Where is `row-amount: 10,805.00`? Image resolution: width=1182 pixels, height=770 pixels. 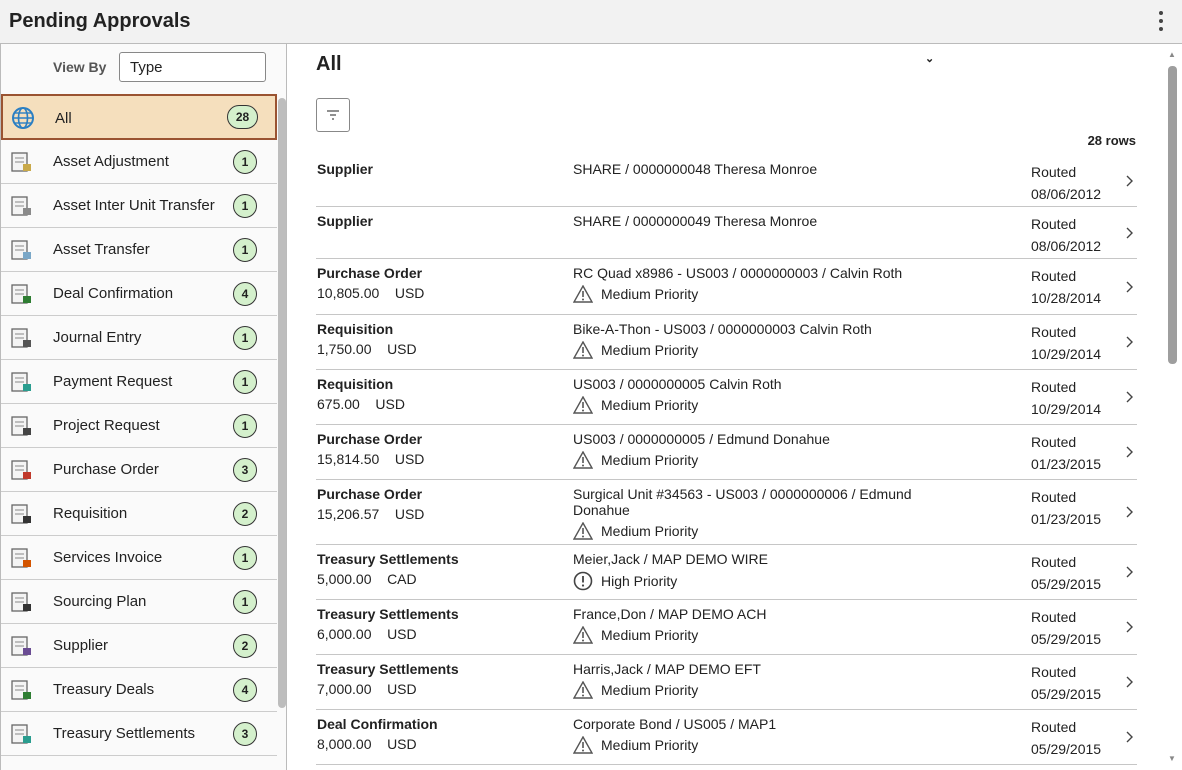 row-amount: 10,805.00 is located at coordinates (348, 293).